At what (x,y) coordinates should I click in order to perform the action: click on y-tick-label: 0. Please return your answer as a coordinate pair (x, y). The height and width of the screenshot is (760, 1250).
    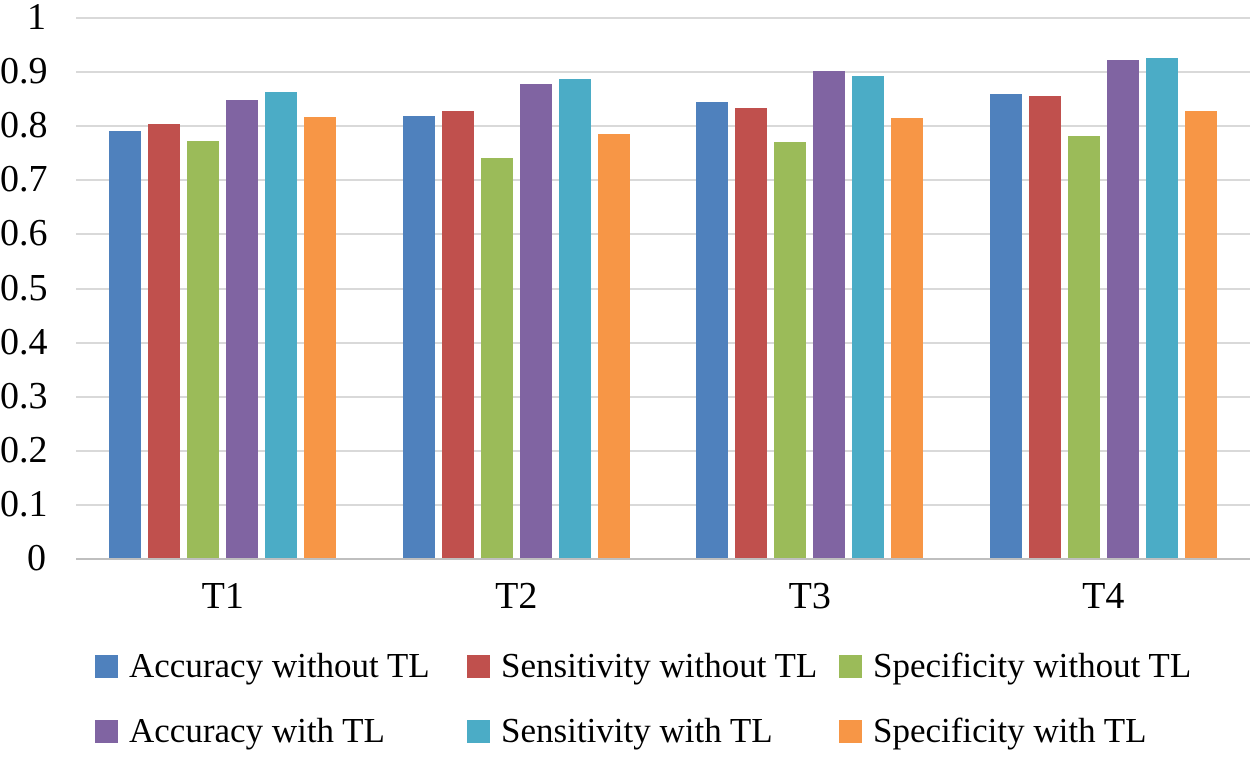
    Looking at the image, I should click on (36, 558).